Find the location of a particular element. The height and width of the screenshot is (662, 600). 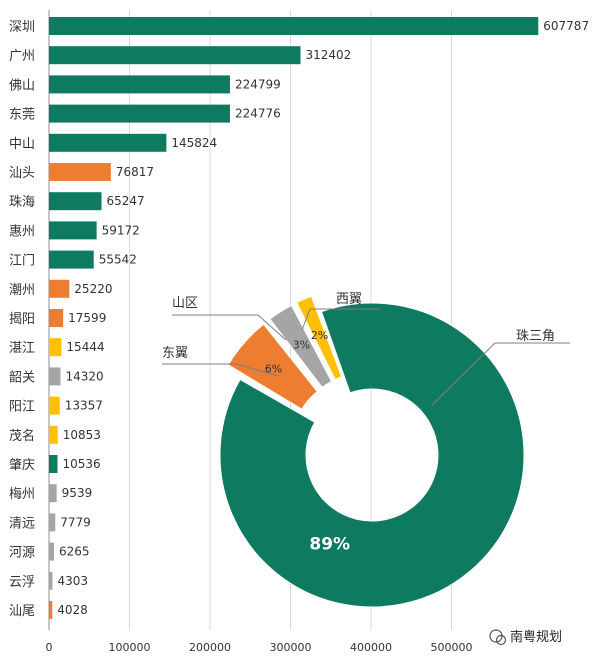

data-label: 7779 is located at coordinates (75, 522).